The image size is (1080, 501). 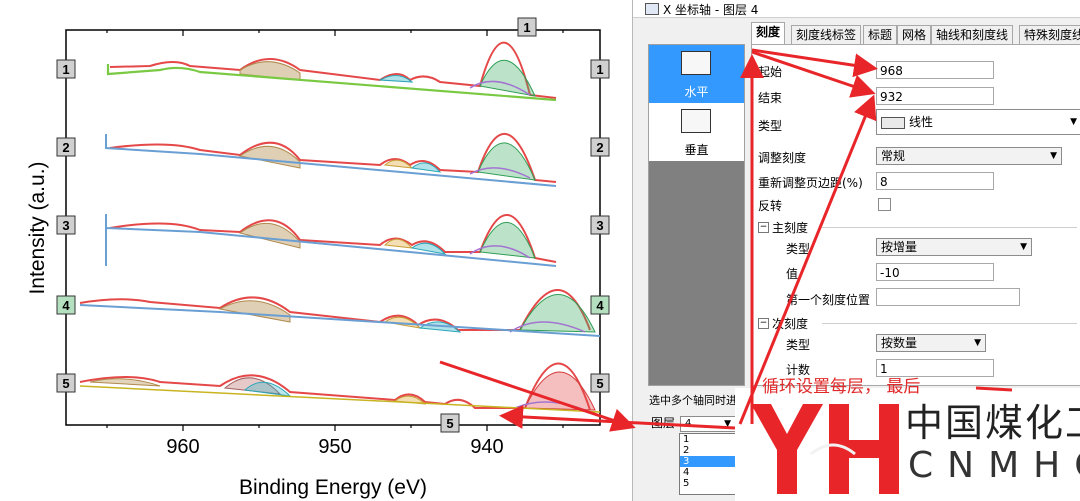 What do you see at coordinates (935, 70) in the screenshot?
I see `from-input: 968` at bounding box center [935, 70].